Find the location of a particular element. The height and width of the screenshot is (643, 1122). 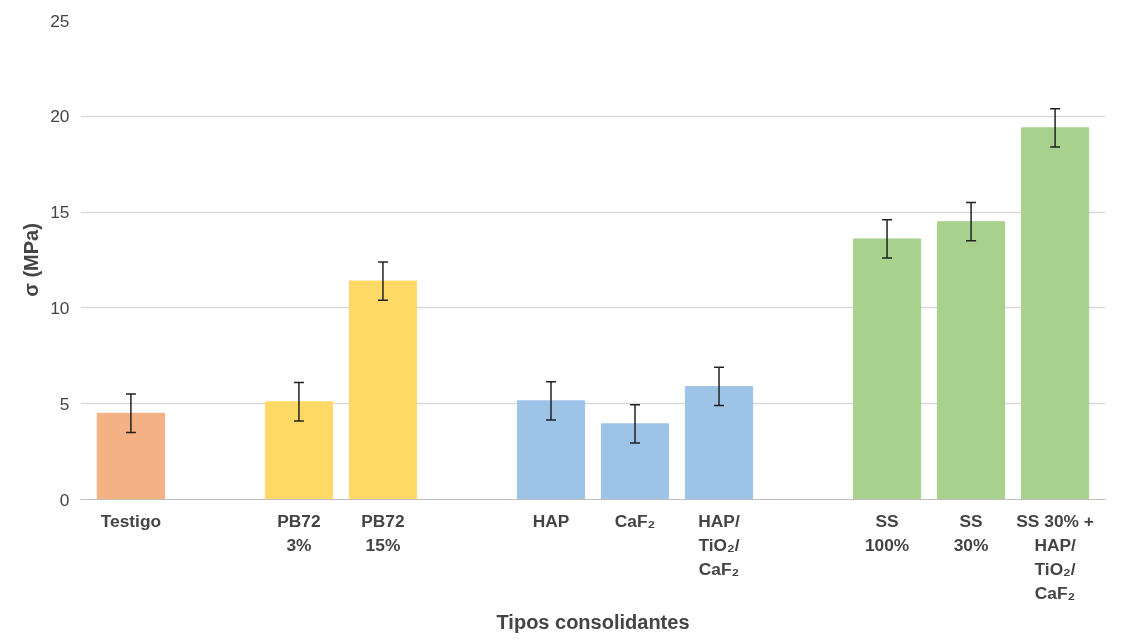

y-tick-label: 10 is located at coordinates (60, 307).